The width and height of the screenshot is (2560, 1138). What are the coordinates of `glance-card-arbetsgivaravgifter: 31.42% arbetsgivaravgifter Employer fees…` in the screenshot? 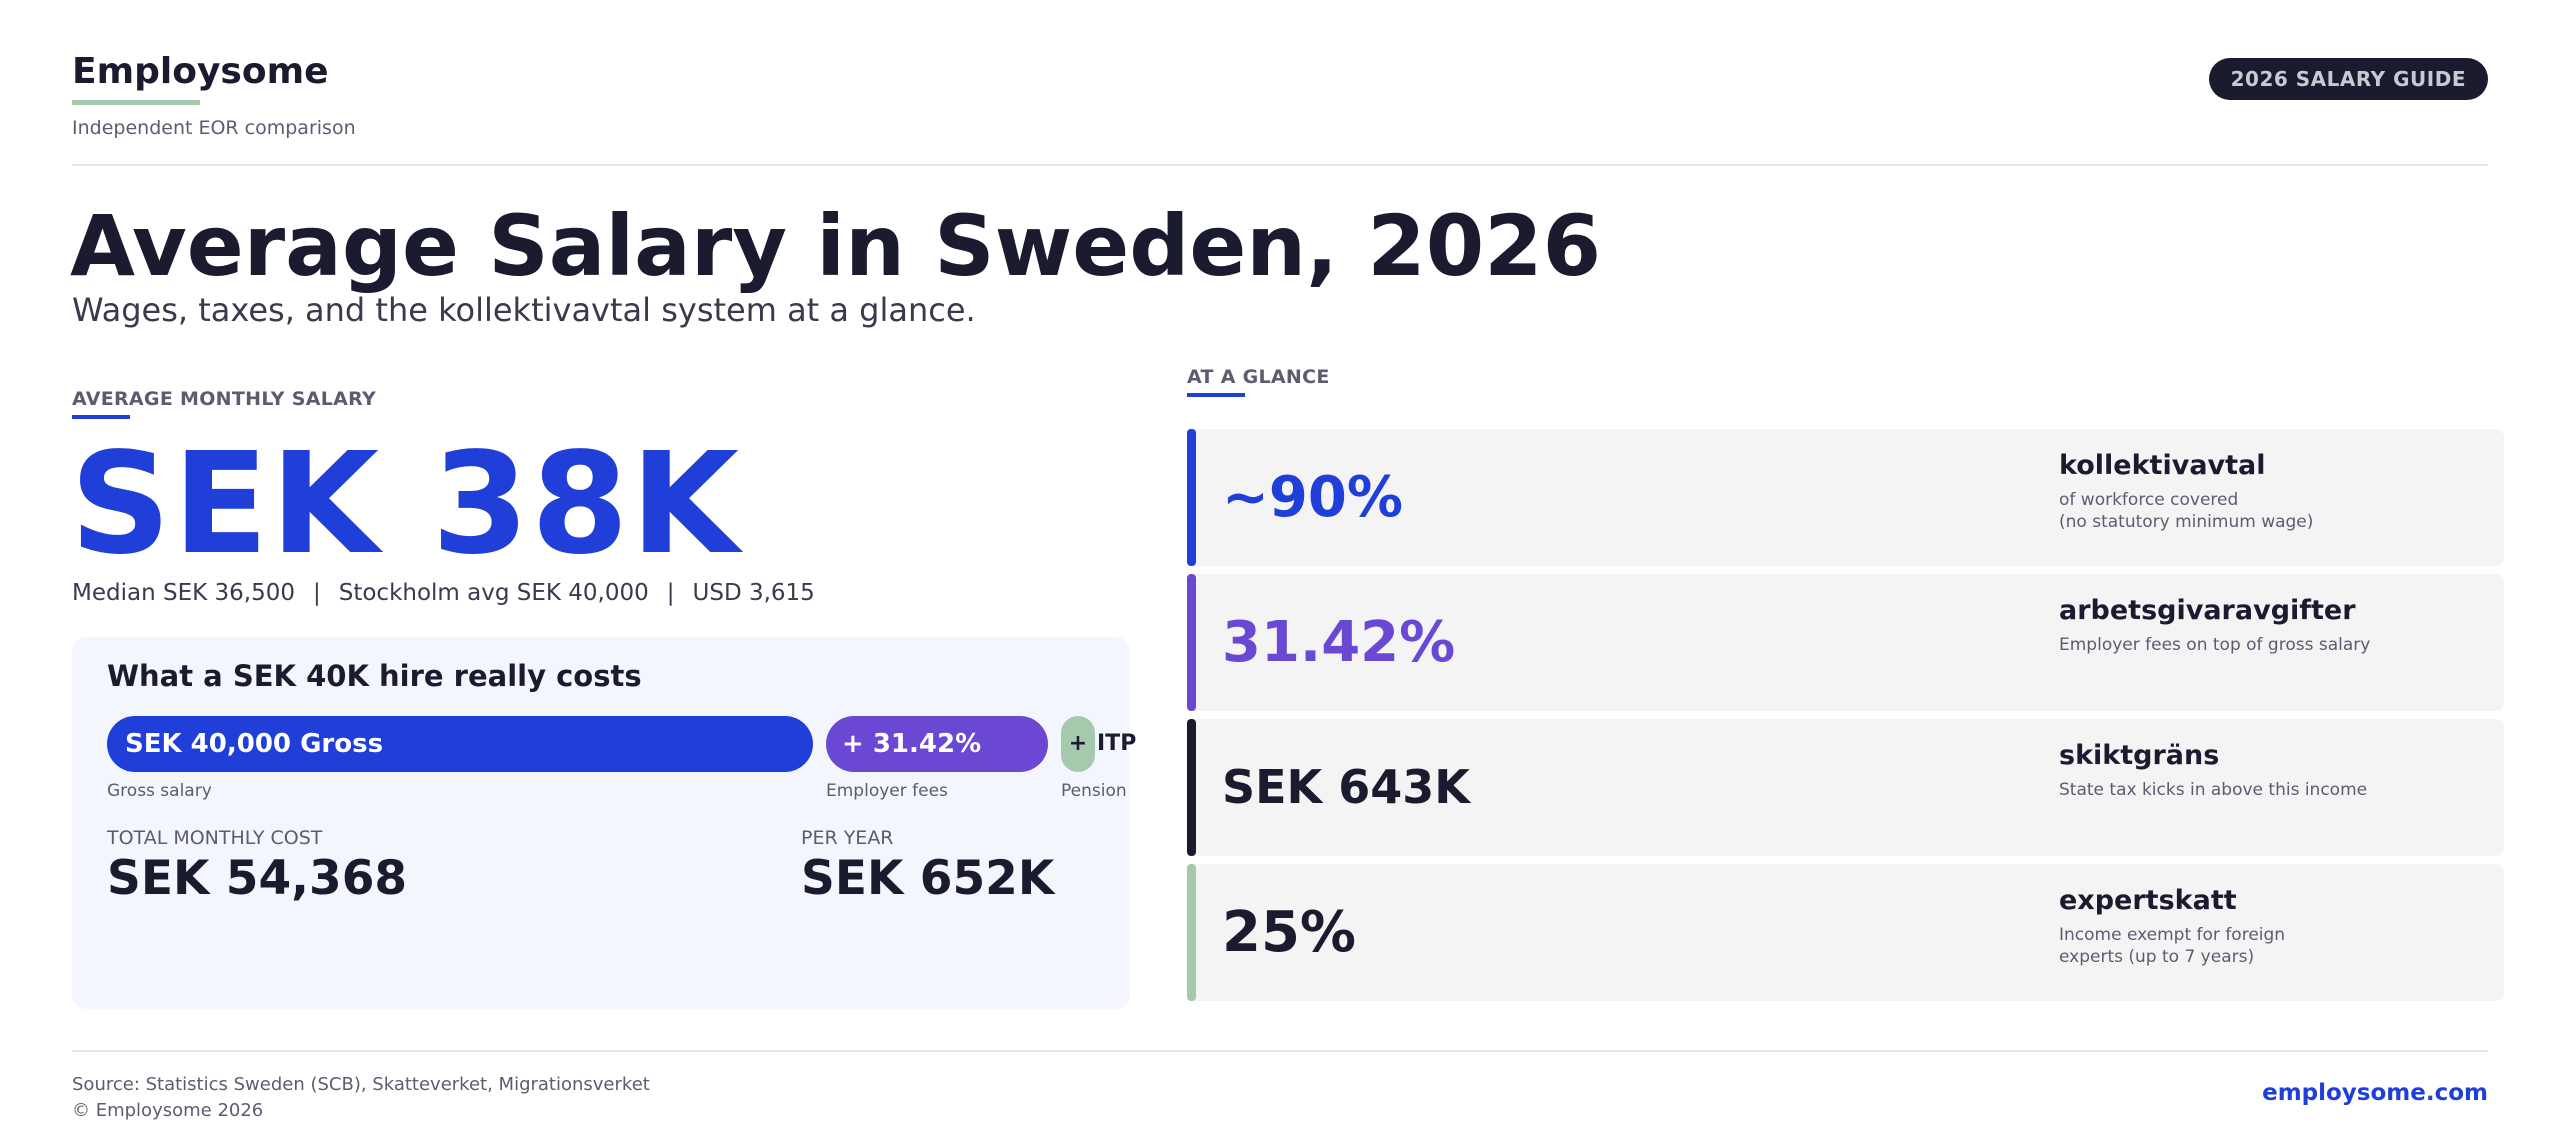 It's located at (1845, 642).